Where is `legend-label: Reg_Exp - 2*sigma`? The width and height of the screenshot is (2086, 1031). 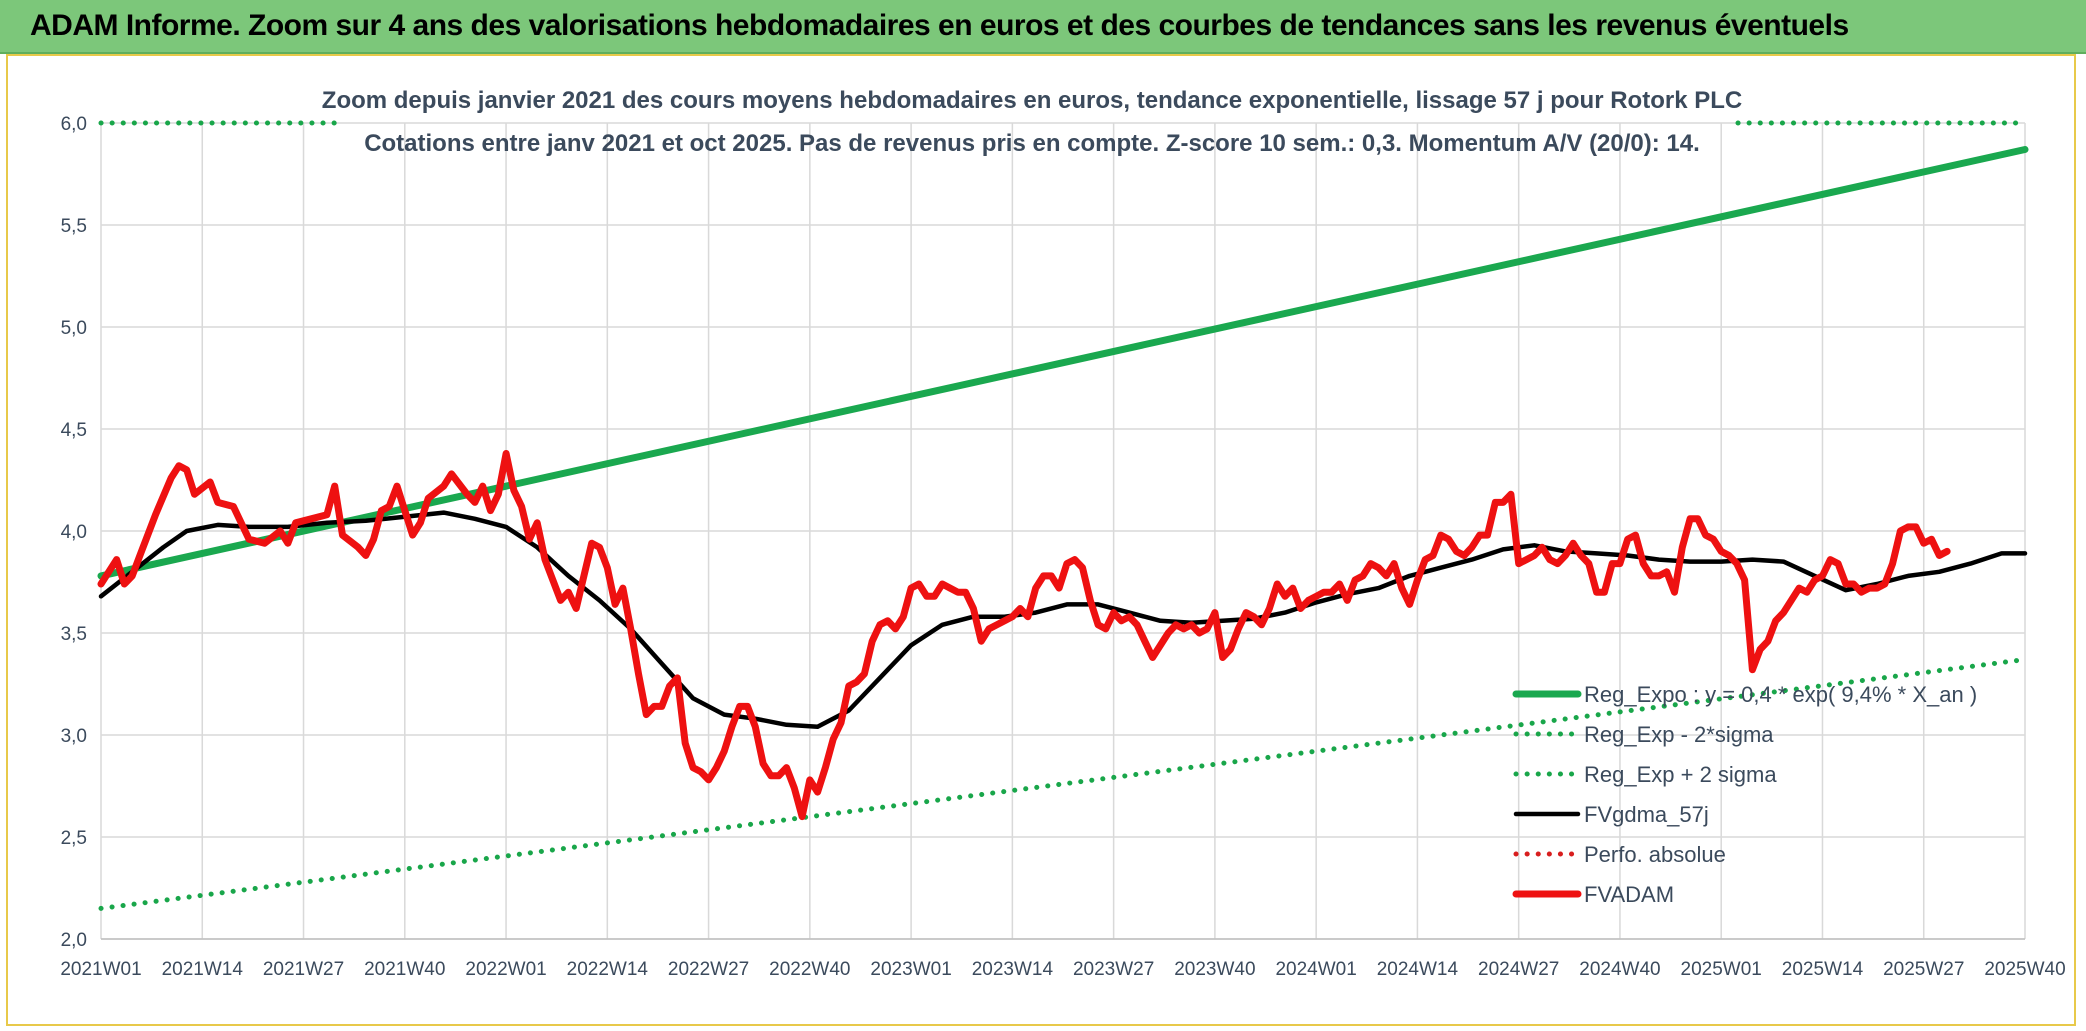
legend-label: Reg_Exp - 2*sigma is located at coordinates (1679, 734).